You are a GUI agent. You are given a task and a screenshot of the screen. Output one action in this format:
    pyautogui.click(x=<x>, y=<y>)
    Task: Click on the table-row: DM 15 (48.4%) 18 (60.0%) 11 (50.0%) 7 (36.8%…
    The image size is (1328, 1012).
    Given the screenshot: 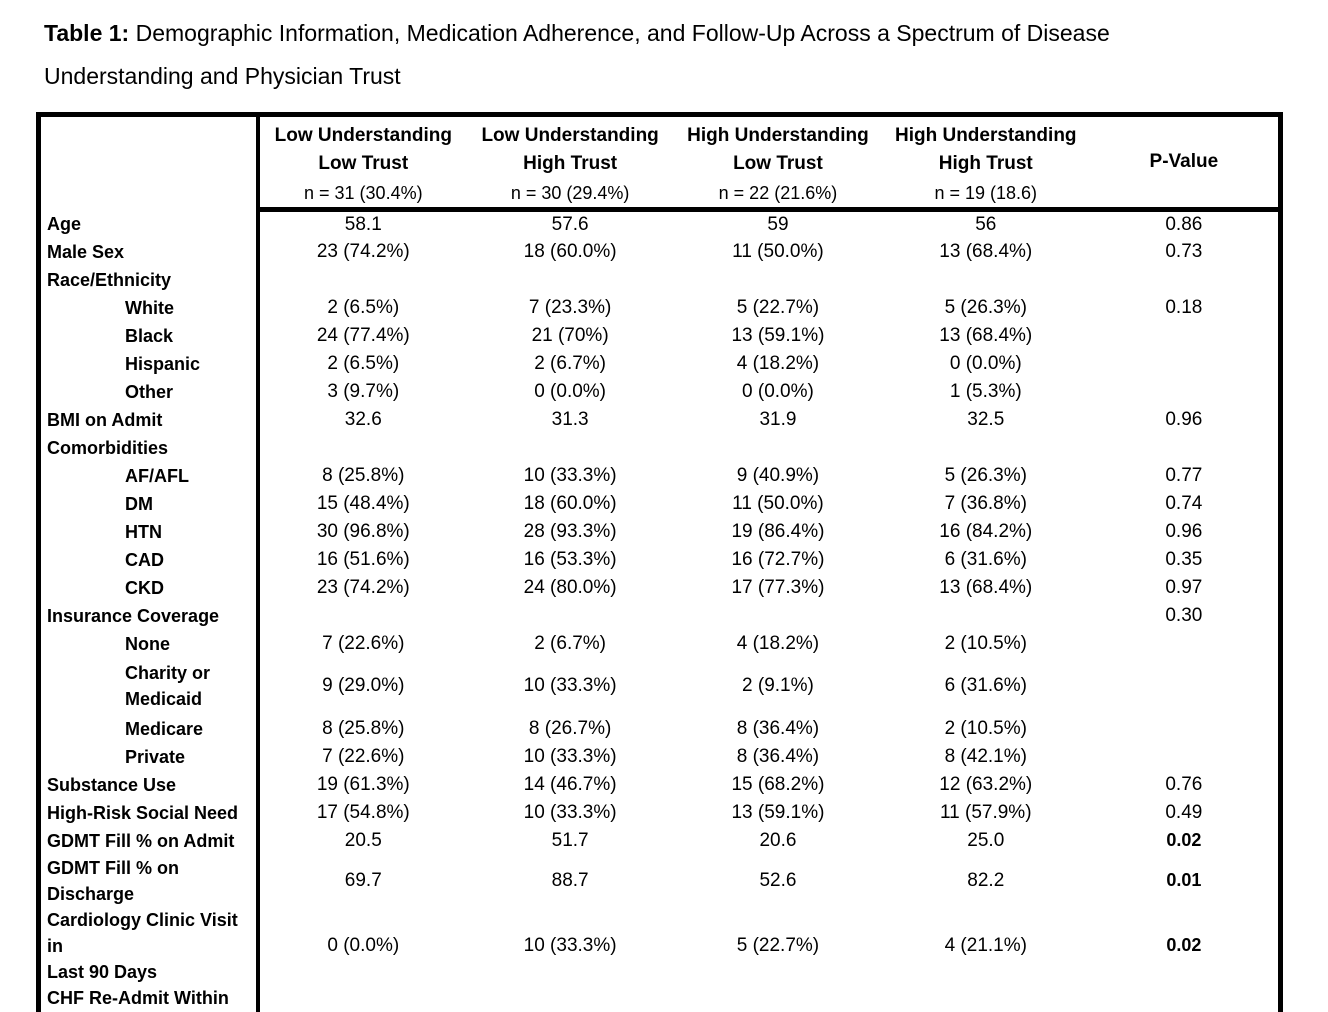 What is the action you would take?
    pyautogui.click(x=659, y=503)
    